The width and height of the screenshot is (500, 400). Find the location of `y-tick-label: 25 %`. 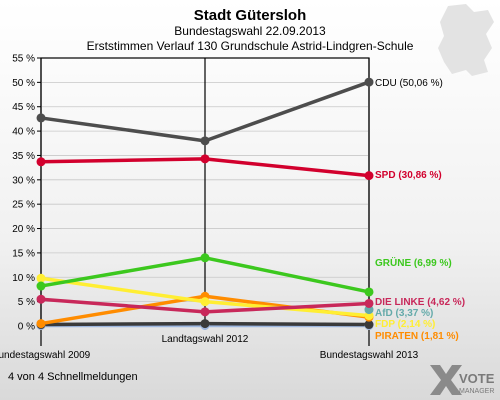

y-tick-label: 25 % is located at coordinates (23, 205).